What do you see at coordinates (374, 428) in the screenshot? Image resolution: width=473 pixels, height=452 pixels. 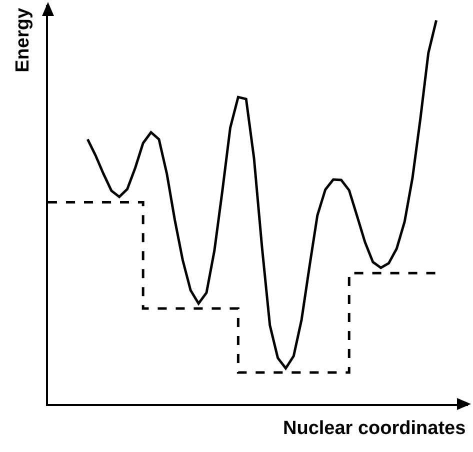 I see `x-axis-title: Nuclear coordinates` at bounding box center [374, 428].